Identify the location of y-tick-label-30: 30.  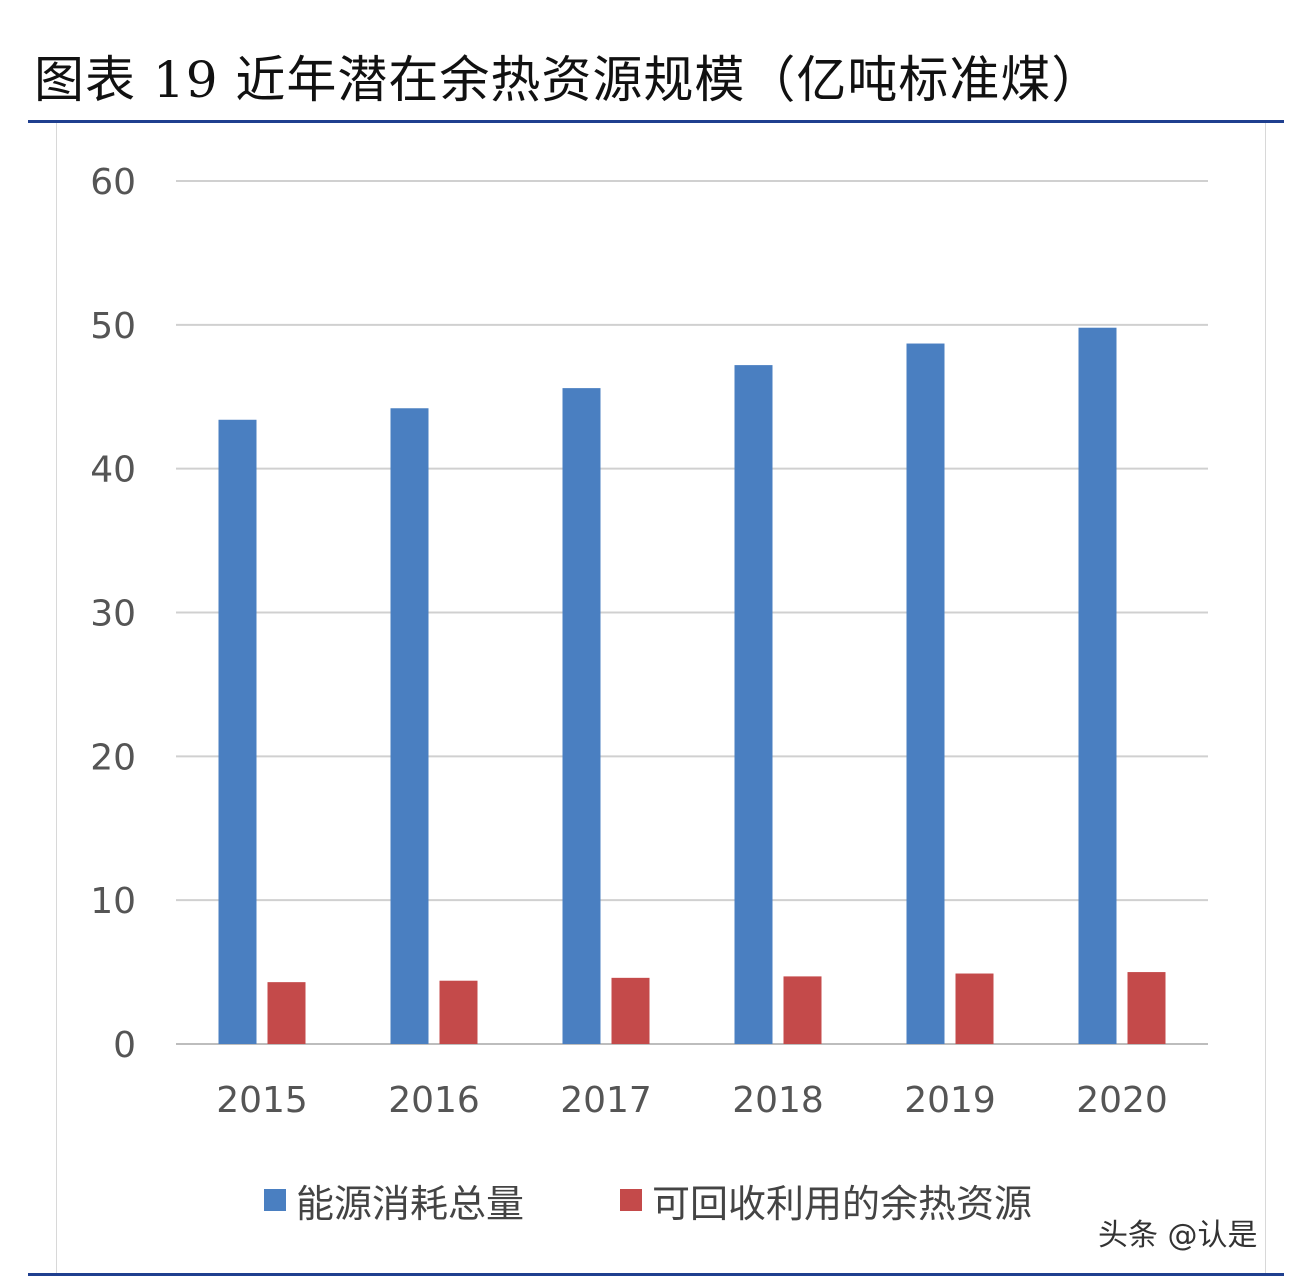
(113, 614).